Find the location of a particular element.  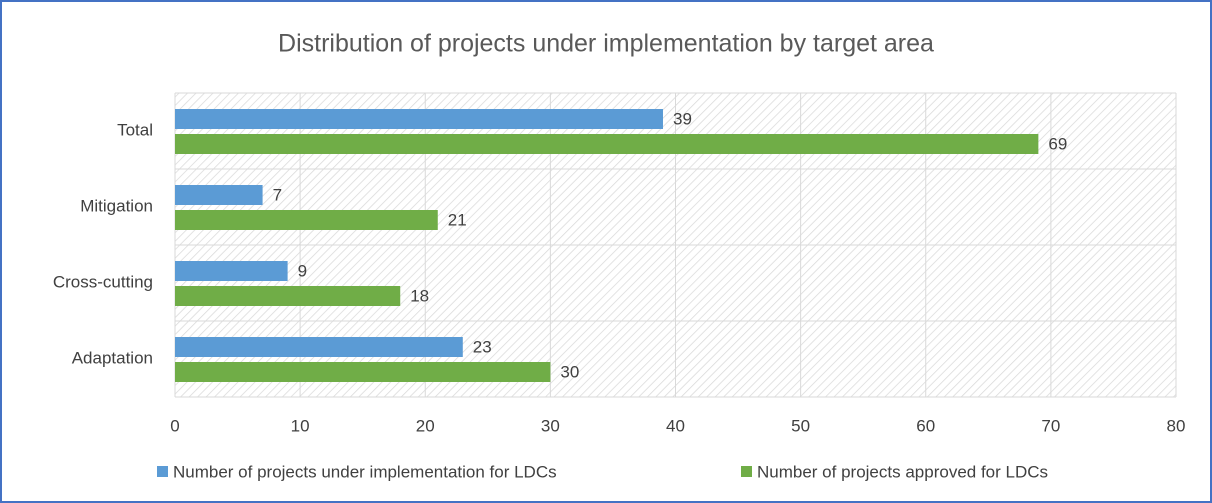

legend-label: Number of projects approved for LDCs is located at coordinates (902, 471).